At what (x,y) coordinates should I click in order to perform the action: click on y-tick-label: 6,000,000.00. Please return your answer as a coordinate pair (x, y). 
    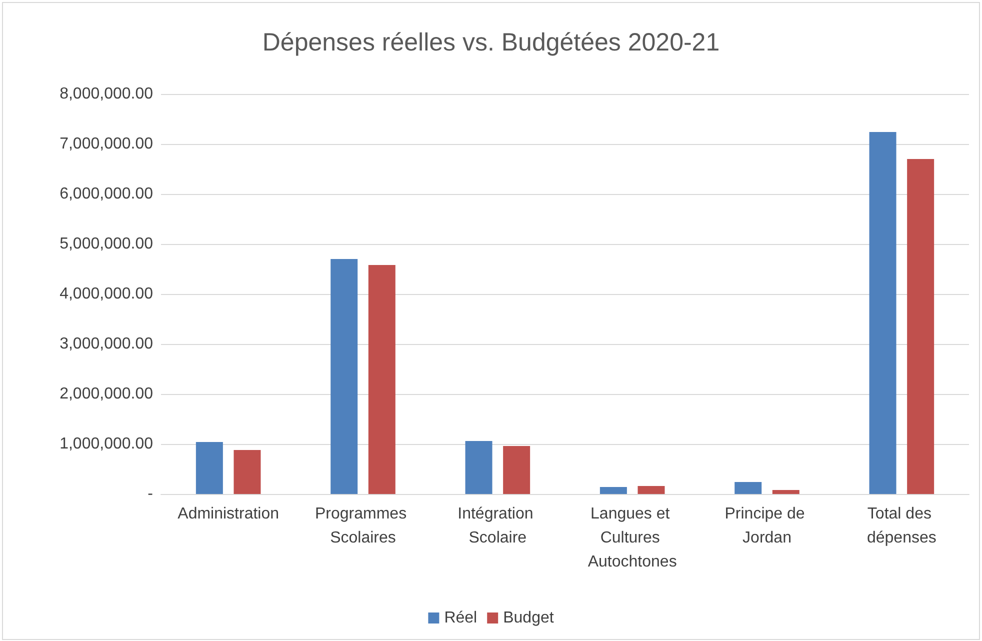
    Looking at the image, I should click on (107, 194).